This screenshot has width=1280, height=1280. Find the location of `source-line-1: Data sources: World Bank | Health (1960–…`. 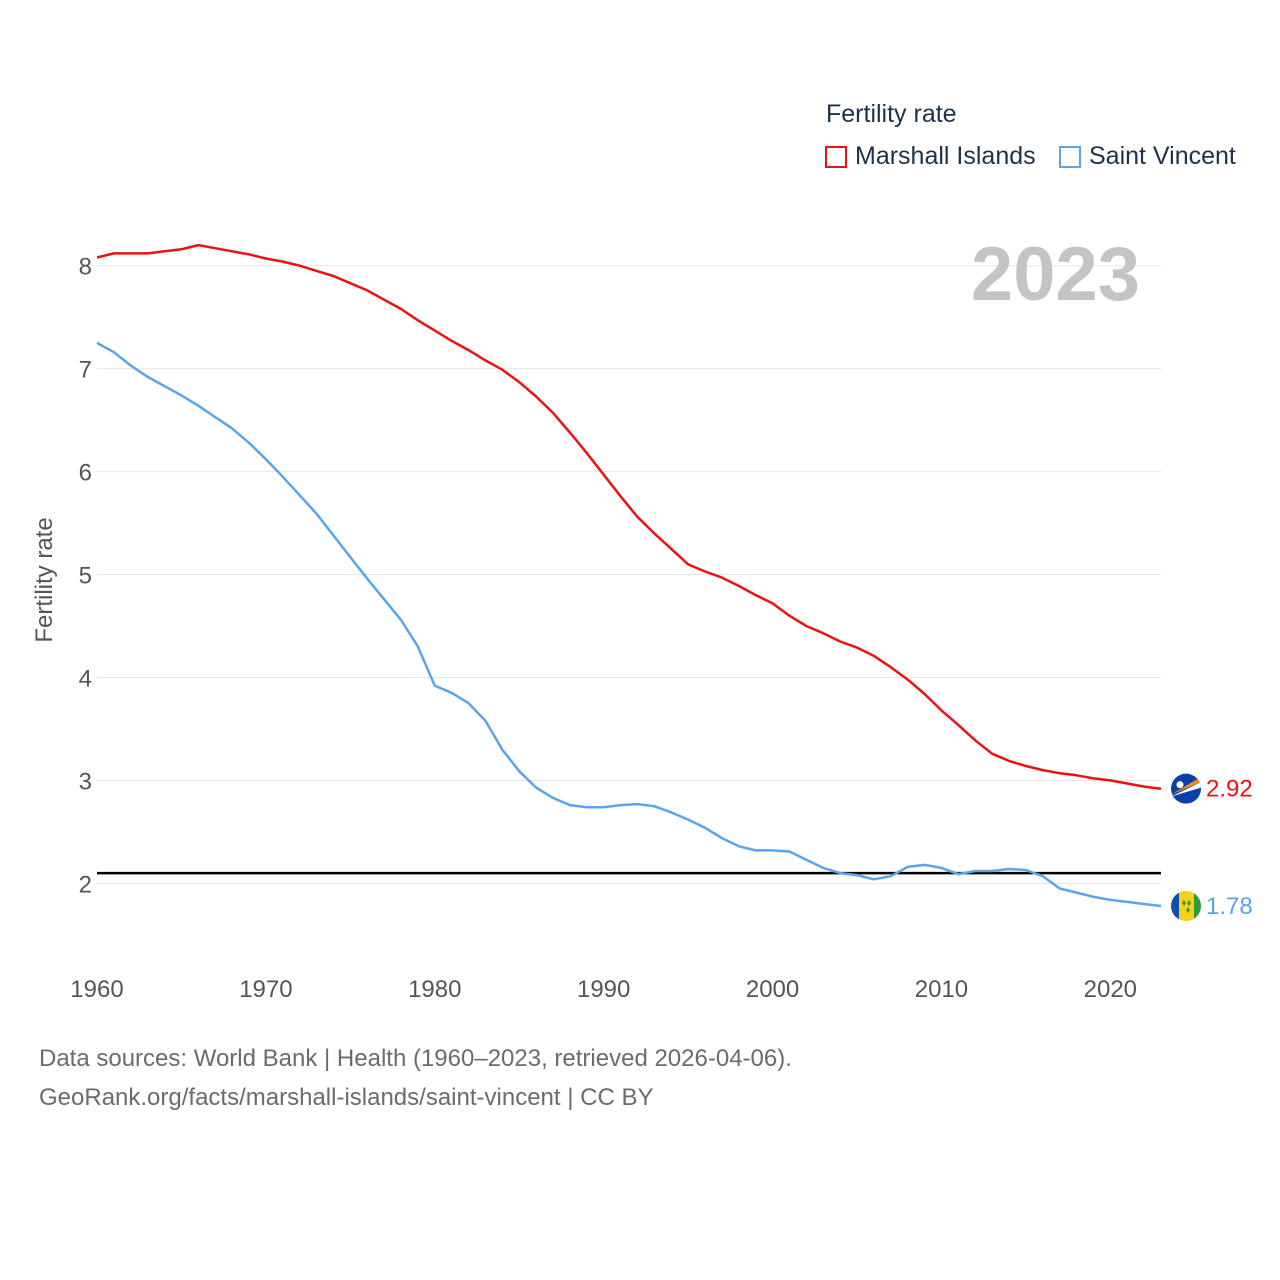

source-line-1: Data sources: World Bank | Health (1960–… is located at coordinates (415, 1058).